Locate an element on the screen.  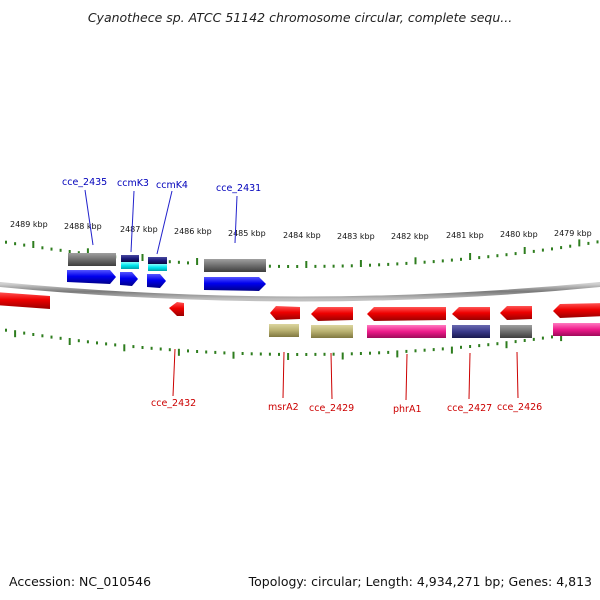
accession-text: Accession: NC_010546 is located at coordinates (80, 581).